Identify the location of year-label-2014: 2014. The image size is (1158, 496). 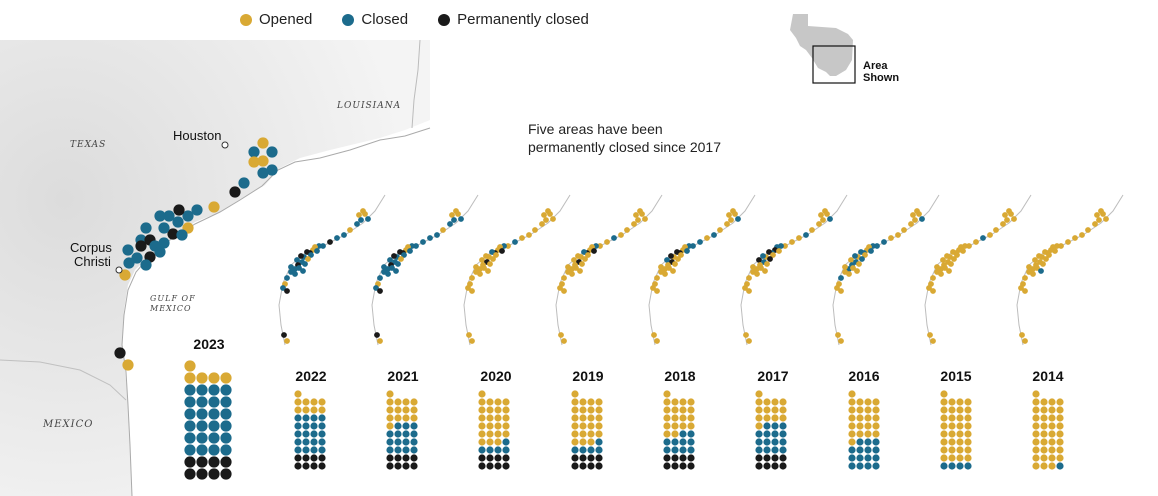
(1048, 376).